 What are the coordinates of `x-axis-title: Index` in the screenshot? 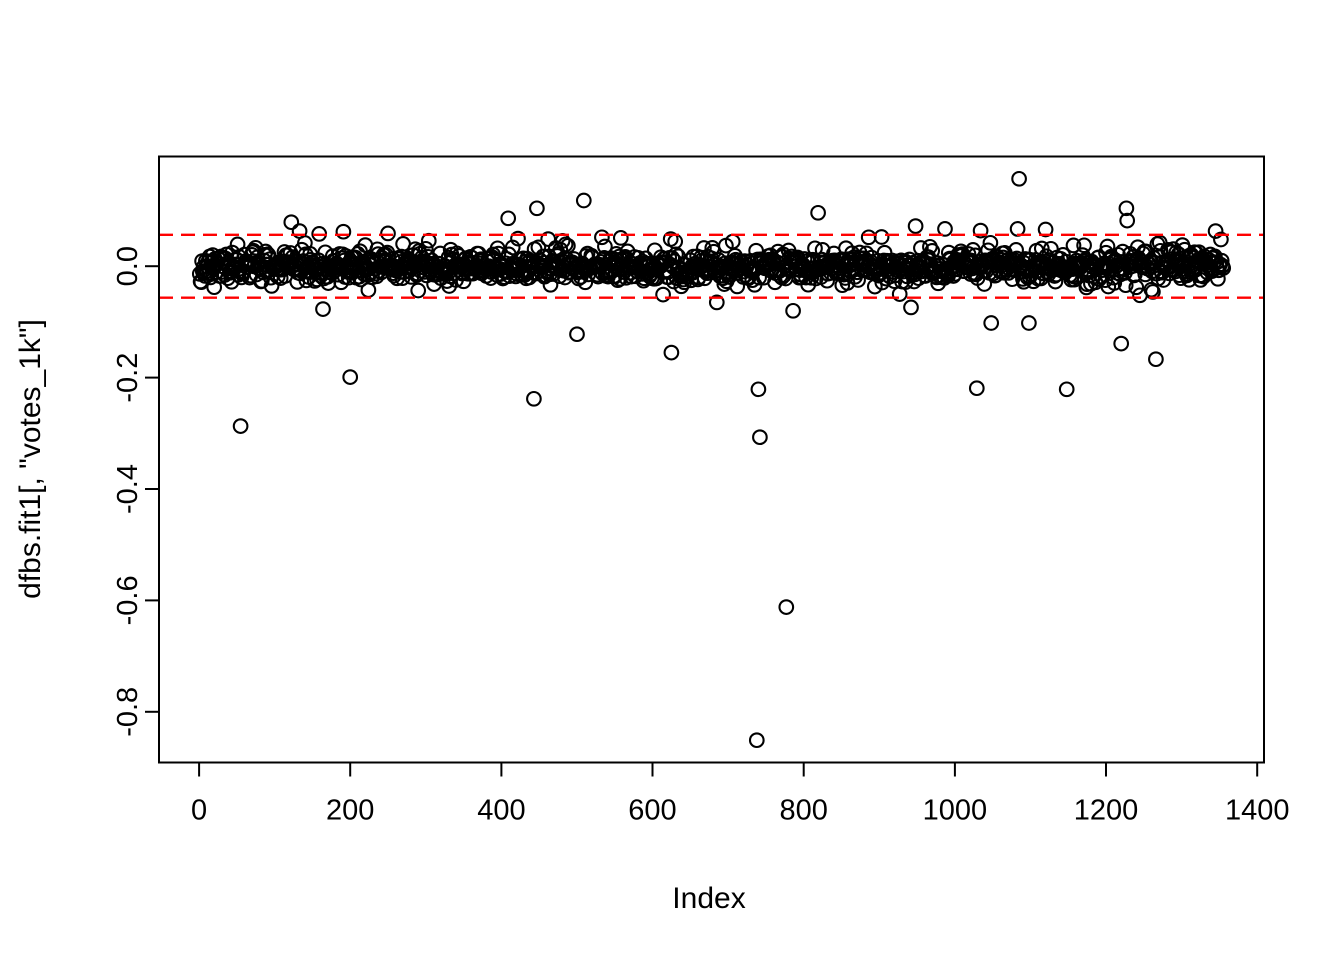 It's located at (709, 898).